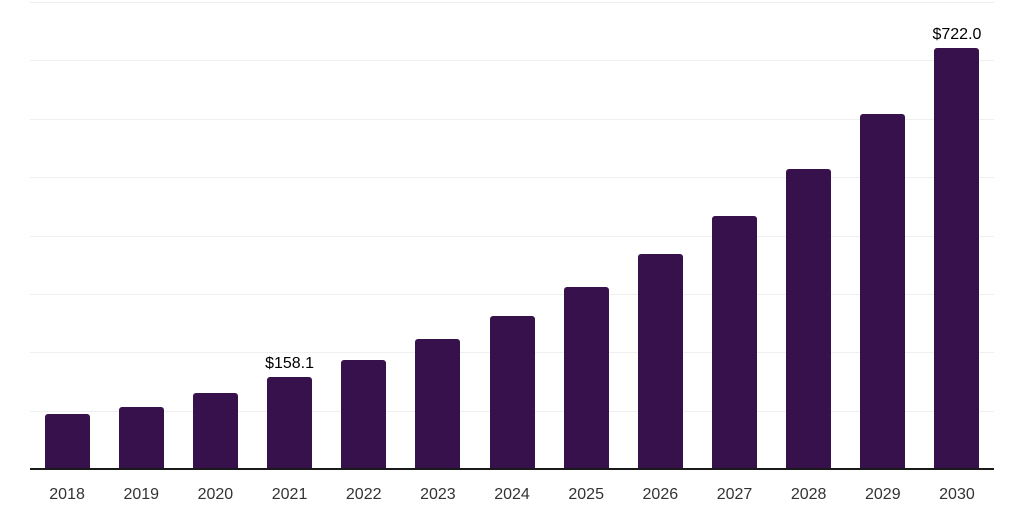  I want to click on bar-band-2020, so click(215, 235).